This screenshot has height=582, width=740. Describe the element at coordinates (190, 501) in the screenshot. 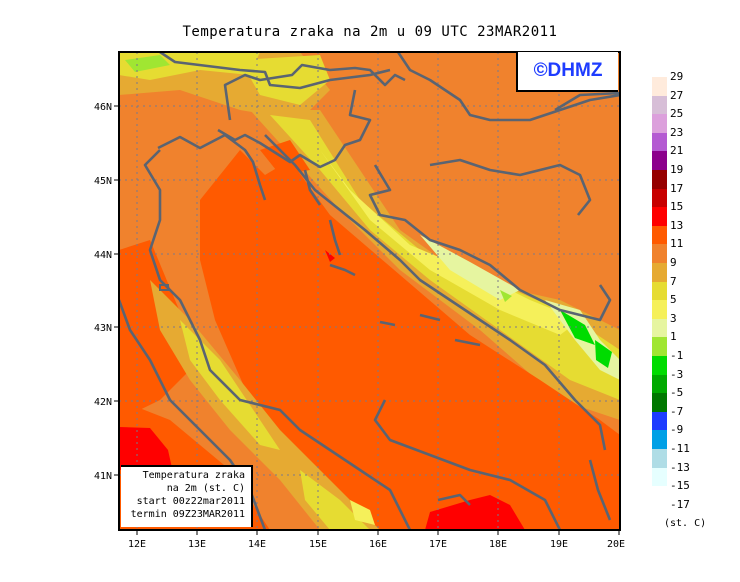

I see `info-line: start 00z22mar2011` at that location.